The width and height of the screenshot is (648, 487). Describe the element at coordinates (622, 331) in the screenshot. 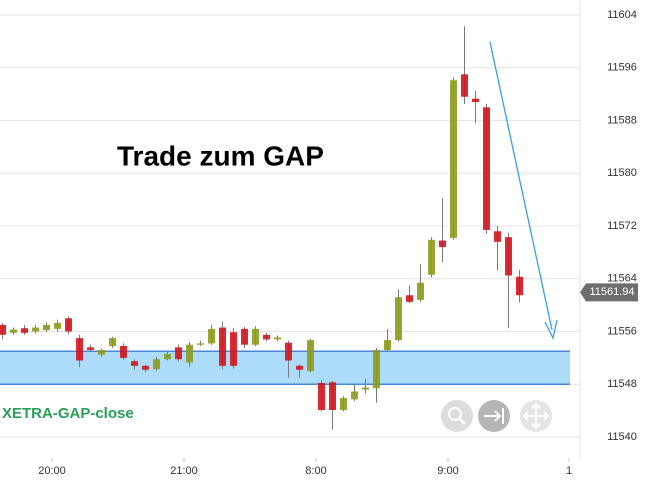

I see `y-tick-label: 11556` at that location.